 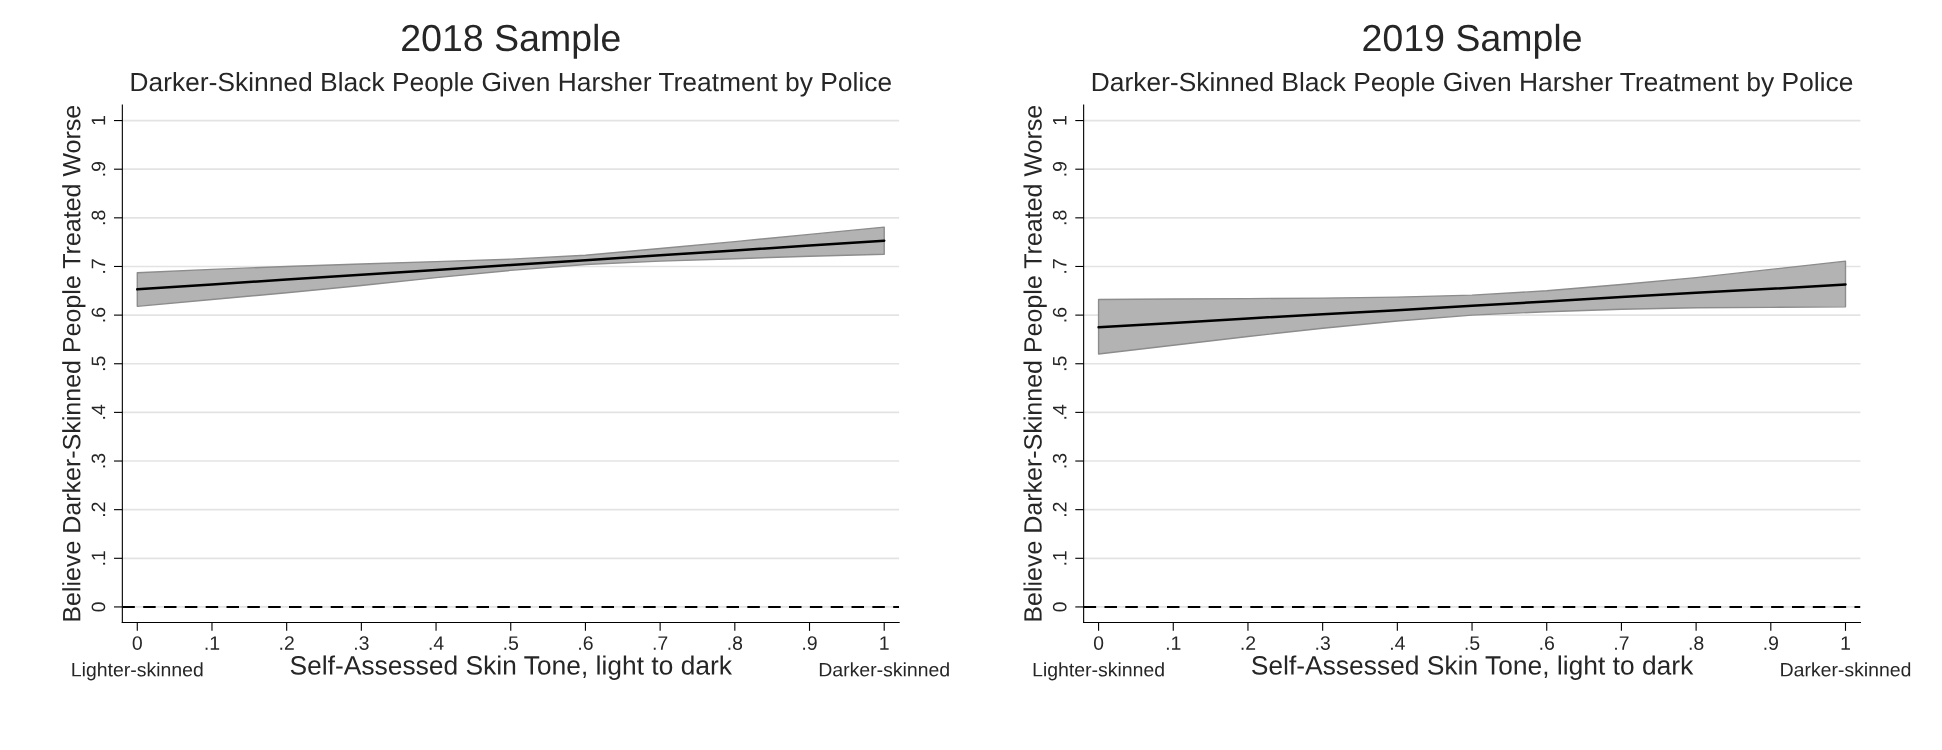 I want to click on chart-title: 2019 Sample, so click(x=1472, y=41).